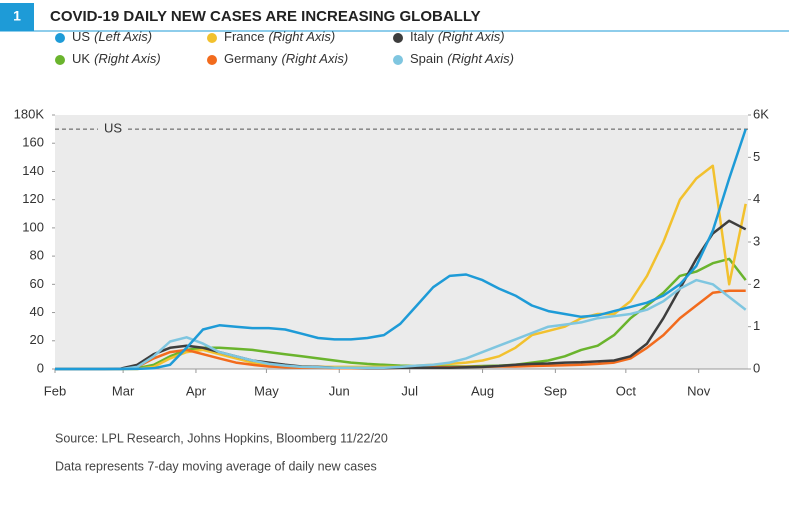  I want to click on reference-label: US, so click(113, 128).